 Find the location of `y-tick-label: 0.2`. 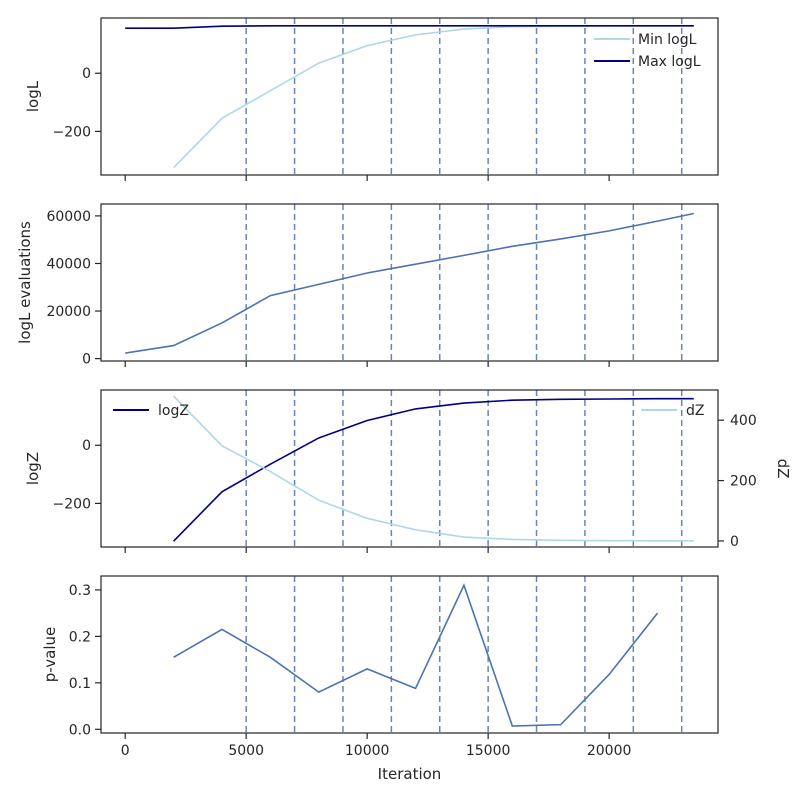

y-tick-label: 0.2 is located at coordinates (80, 637).